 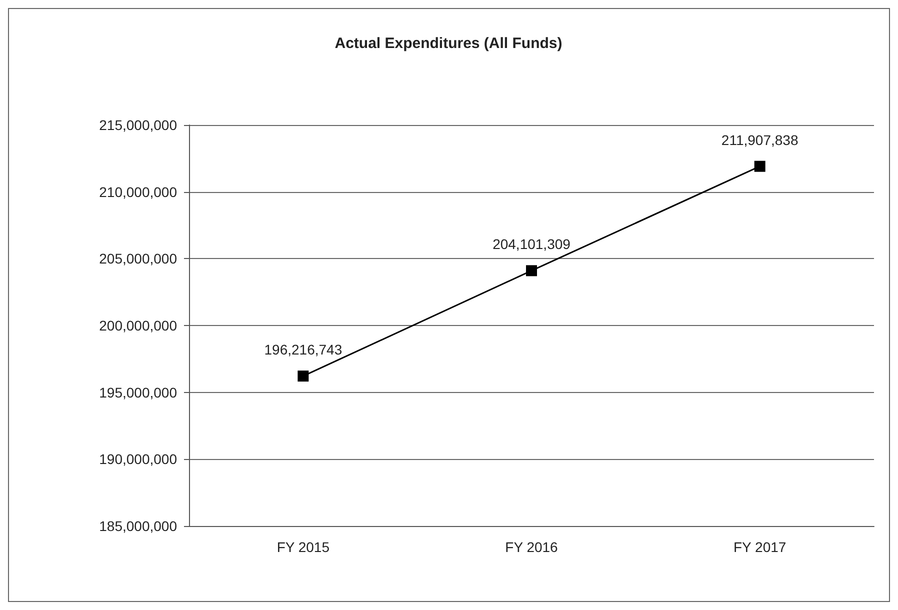 I want to click on y-tick-label: 205,000,000, so click(x=138, y=258).